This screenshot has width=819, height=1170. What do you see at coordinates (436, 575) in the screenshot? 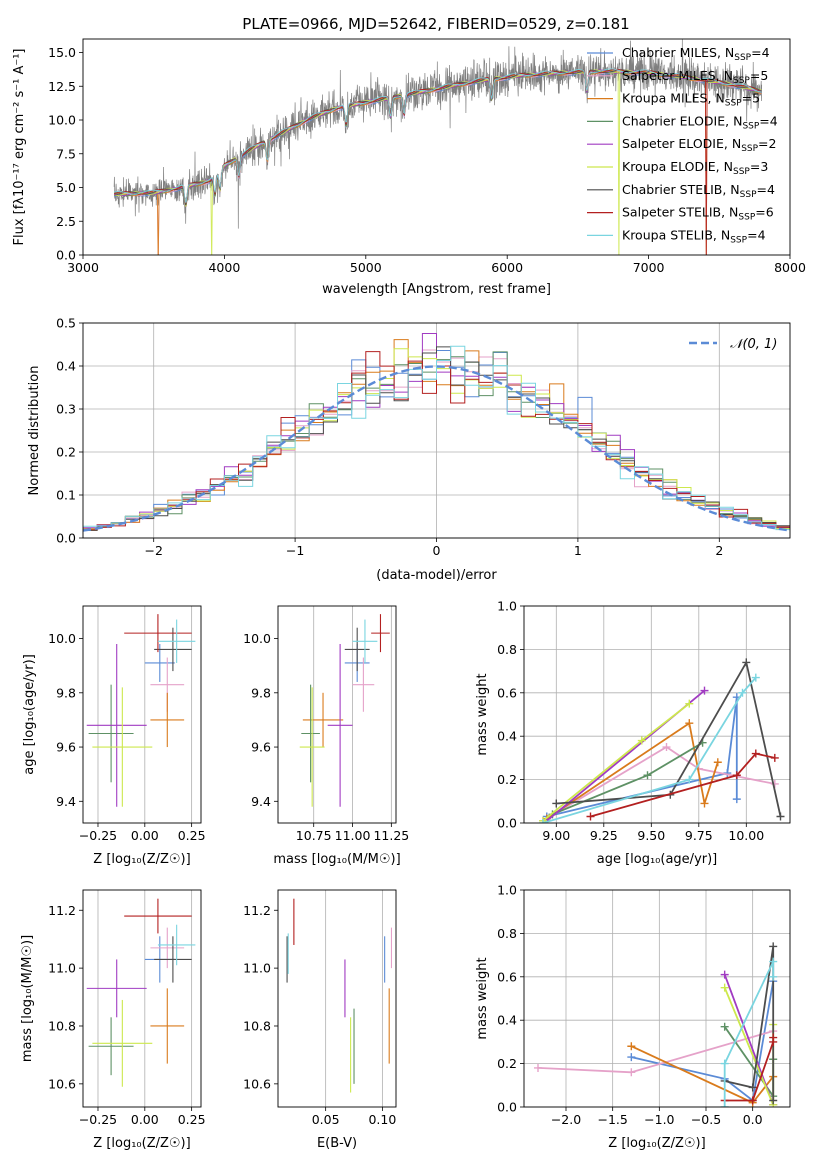
I see `x-axis-label: (data-model)/error` at bounding box center [436, 575].